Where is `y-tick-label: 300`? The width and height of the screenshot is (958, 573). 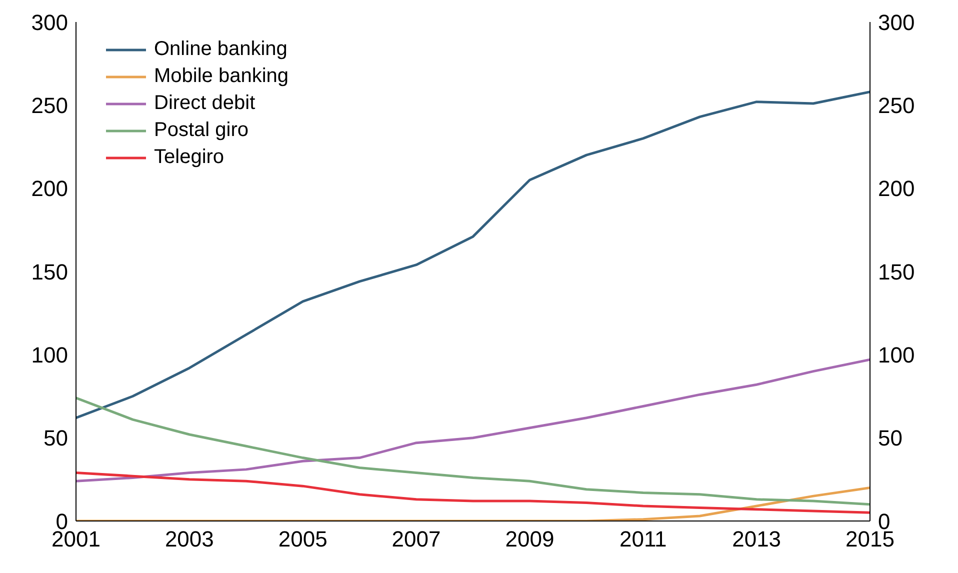 y-tick-label: 300 is located at coordinates (49, 22).